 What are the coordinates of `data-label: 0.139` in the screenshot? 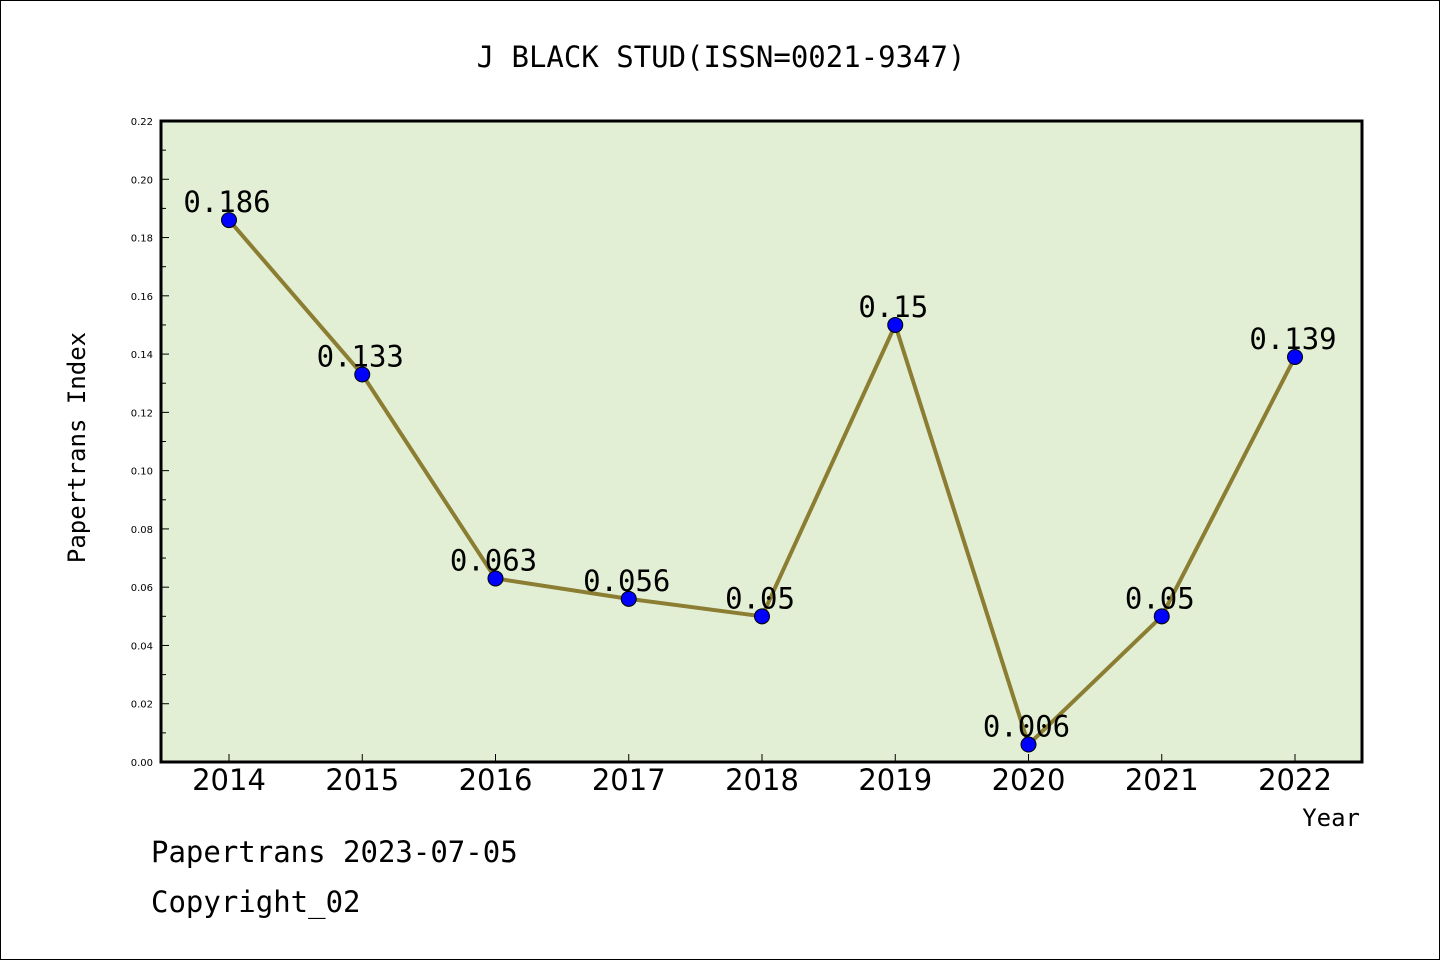 It's located at (1292, 339).